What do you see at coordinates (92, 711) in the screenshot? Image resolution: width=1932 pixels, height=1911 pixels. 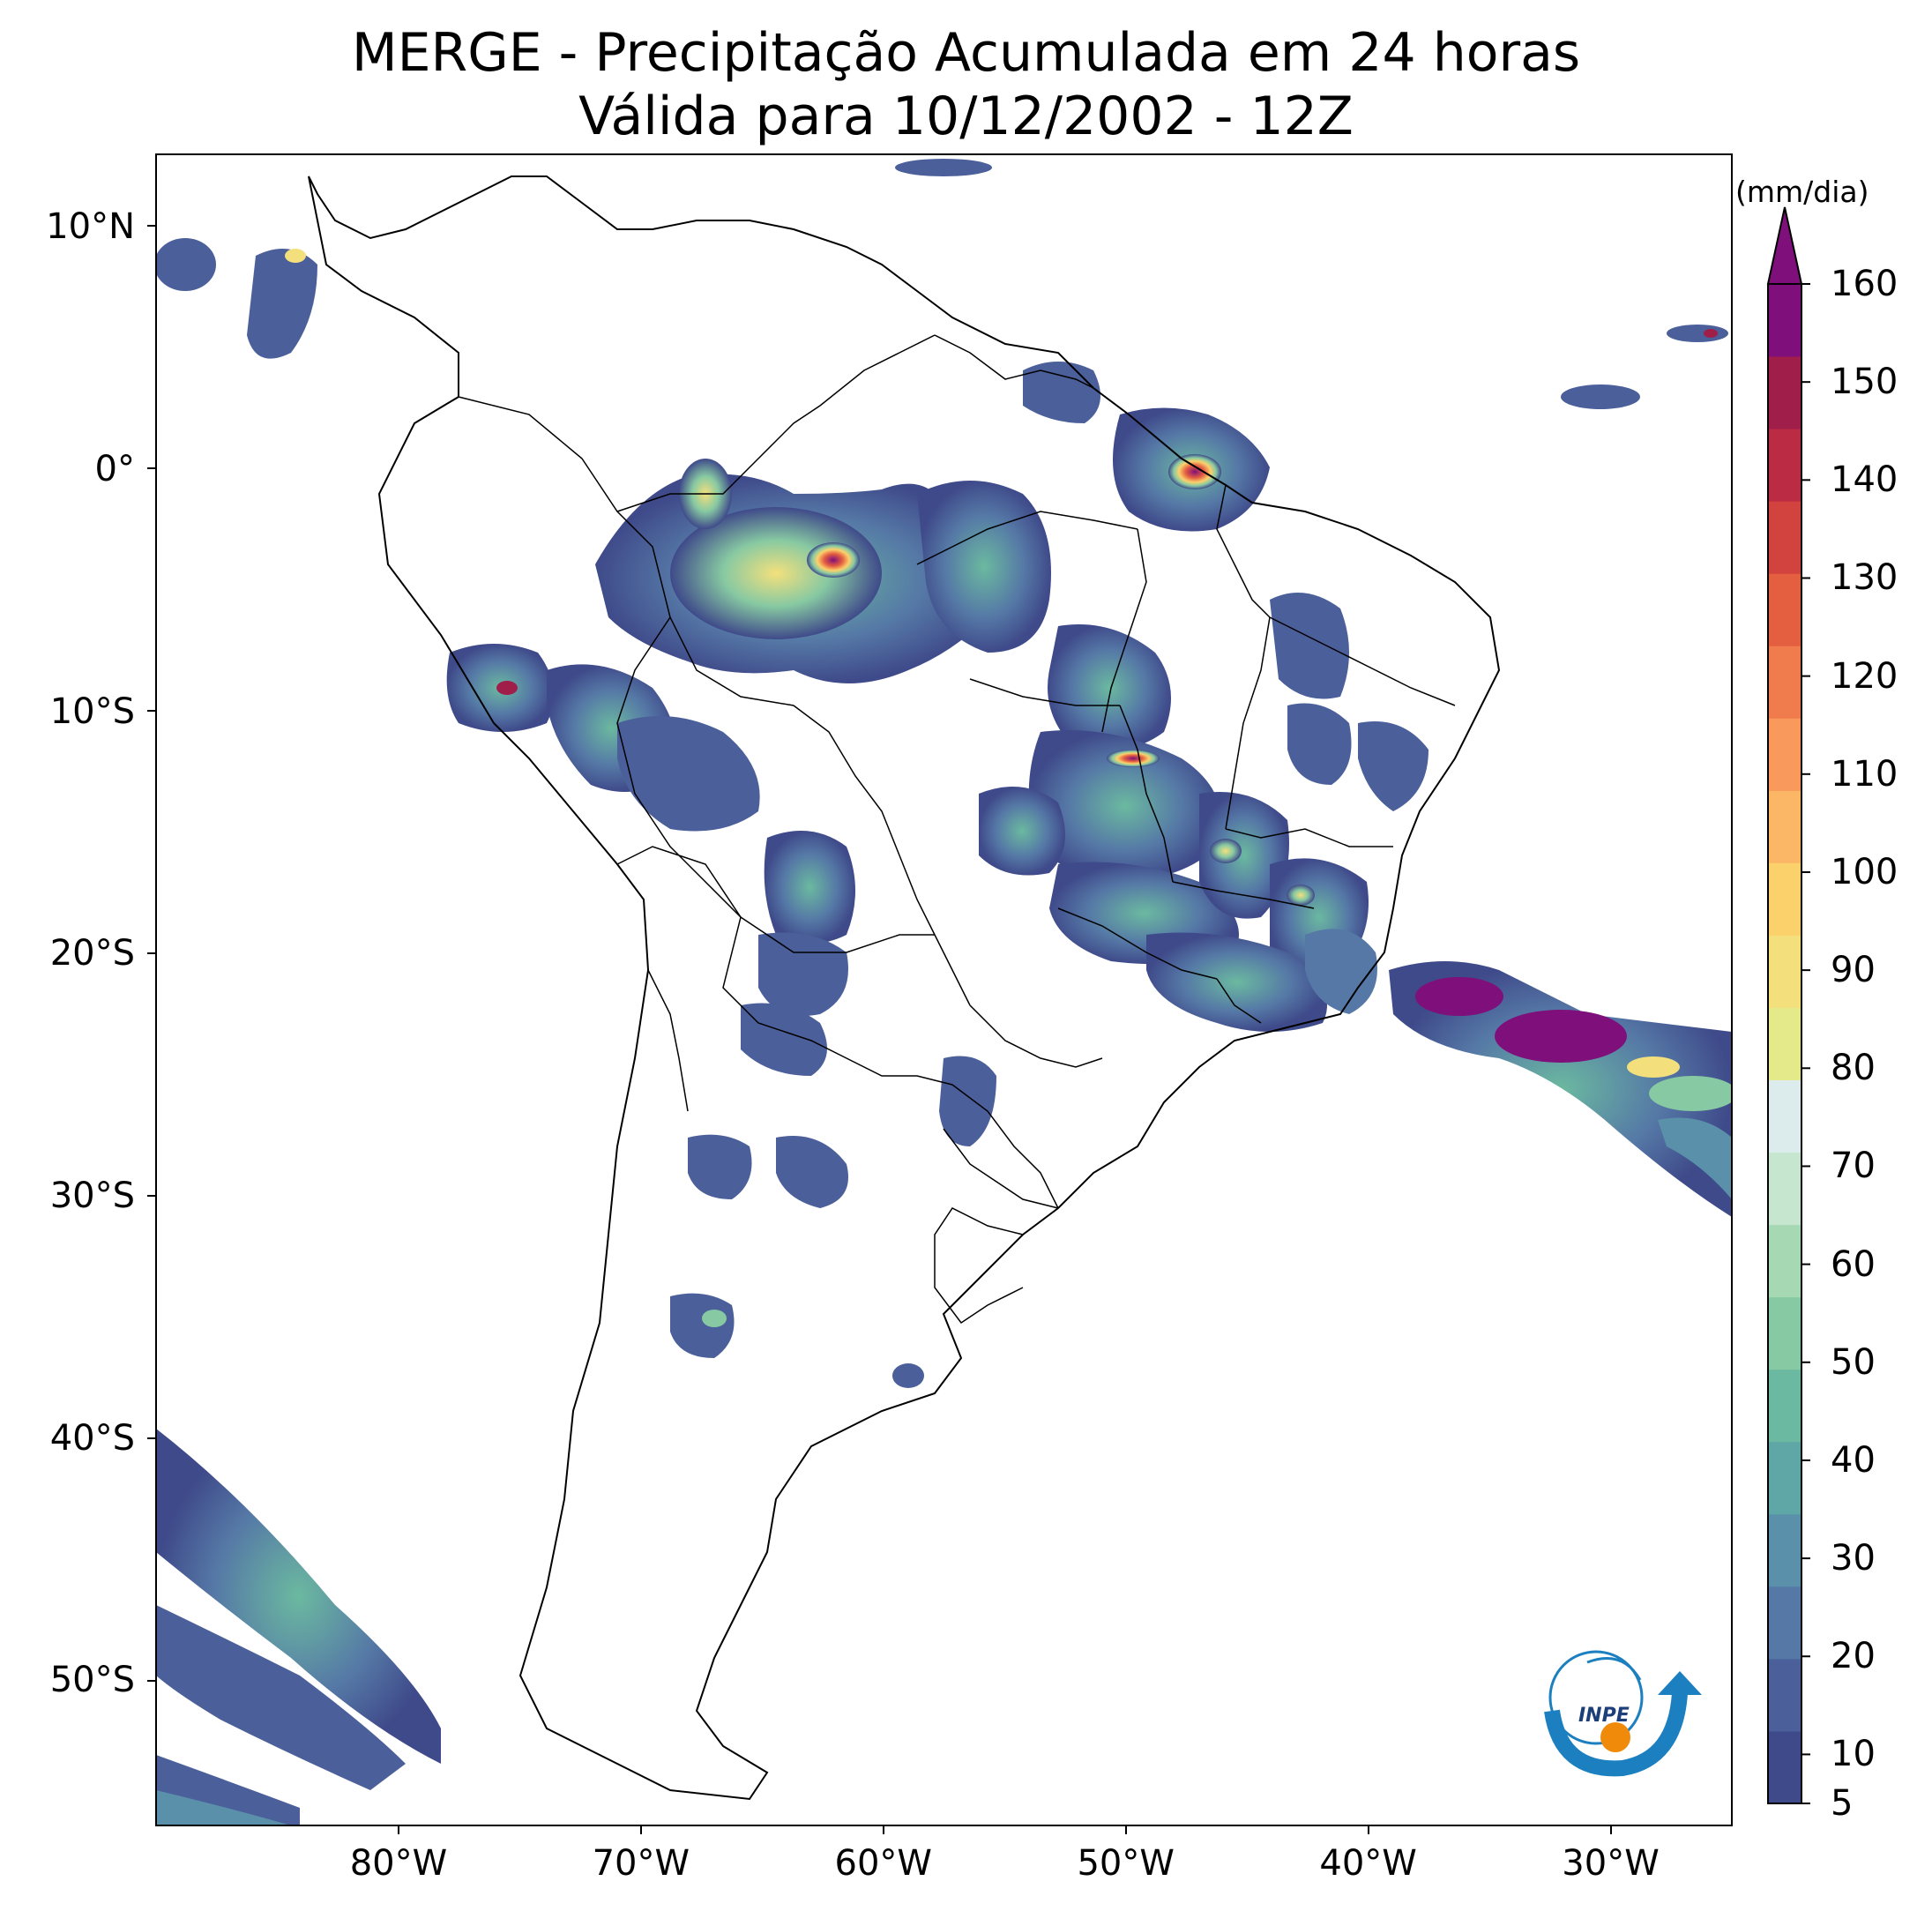 I see `y-tick-label: 10°S` at bounding box center [92, 711].